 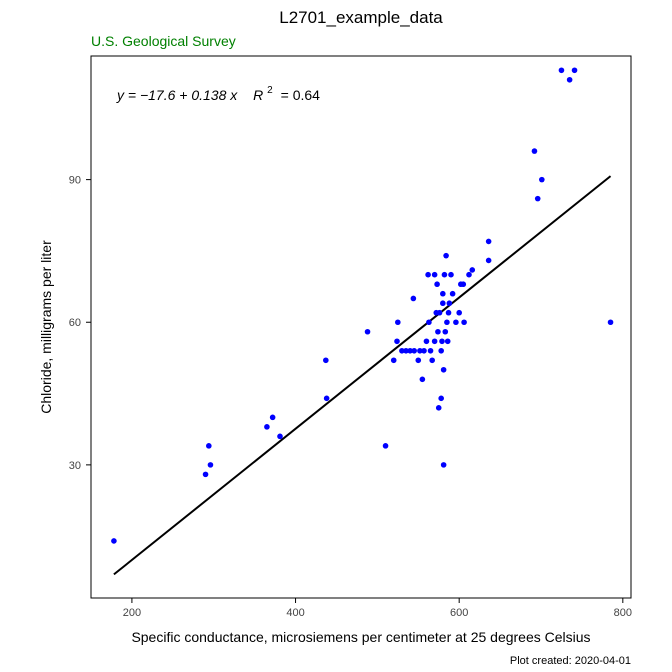 What do you see at coordinates (75, 181) in the screenshot?
I see `y-tick-label: 90` at bounding box center [75, 181].